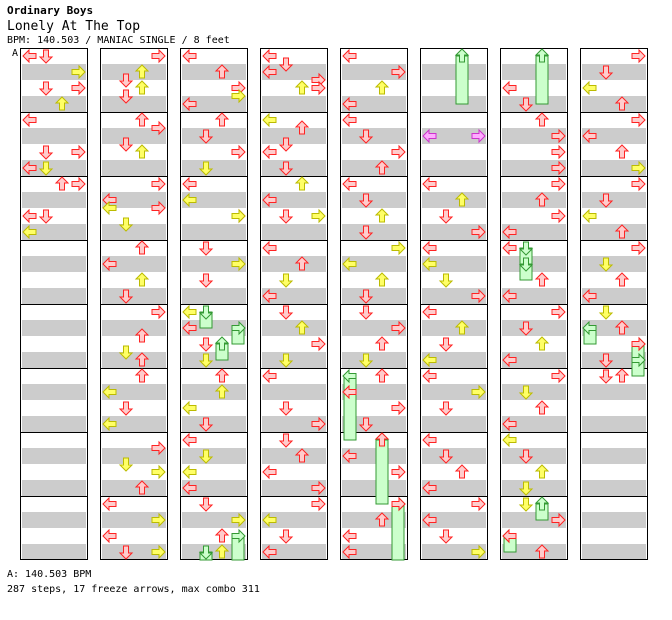  What do you see at coordinates (589, 332) in the screenshot?
I see `freeze-arrow-left` at bounding box center [589, 332].